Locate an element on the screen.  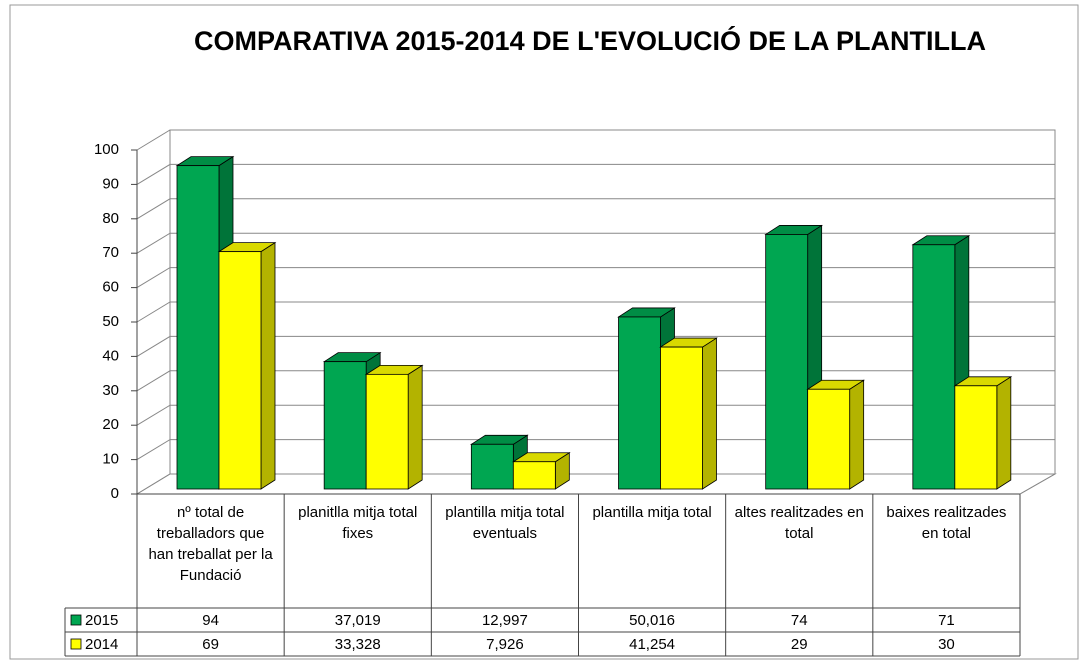
floor-edge is located at coordinates (1037, 484).